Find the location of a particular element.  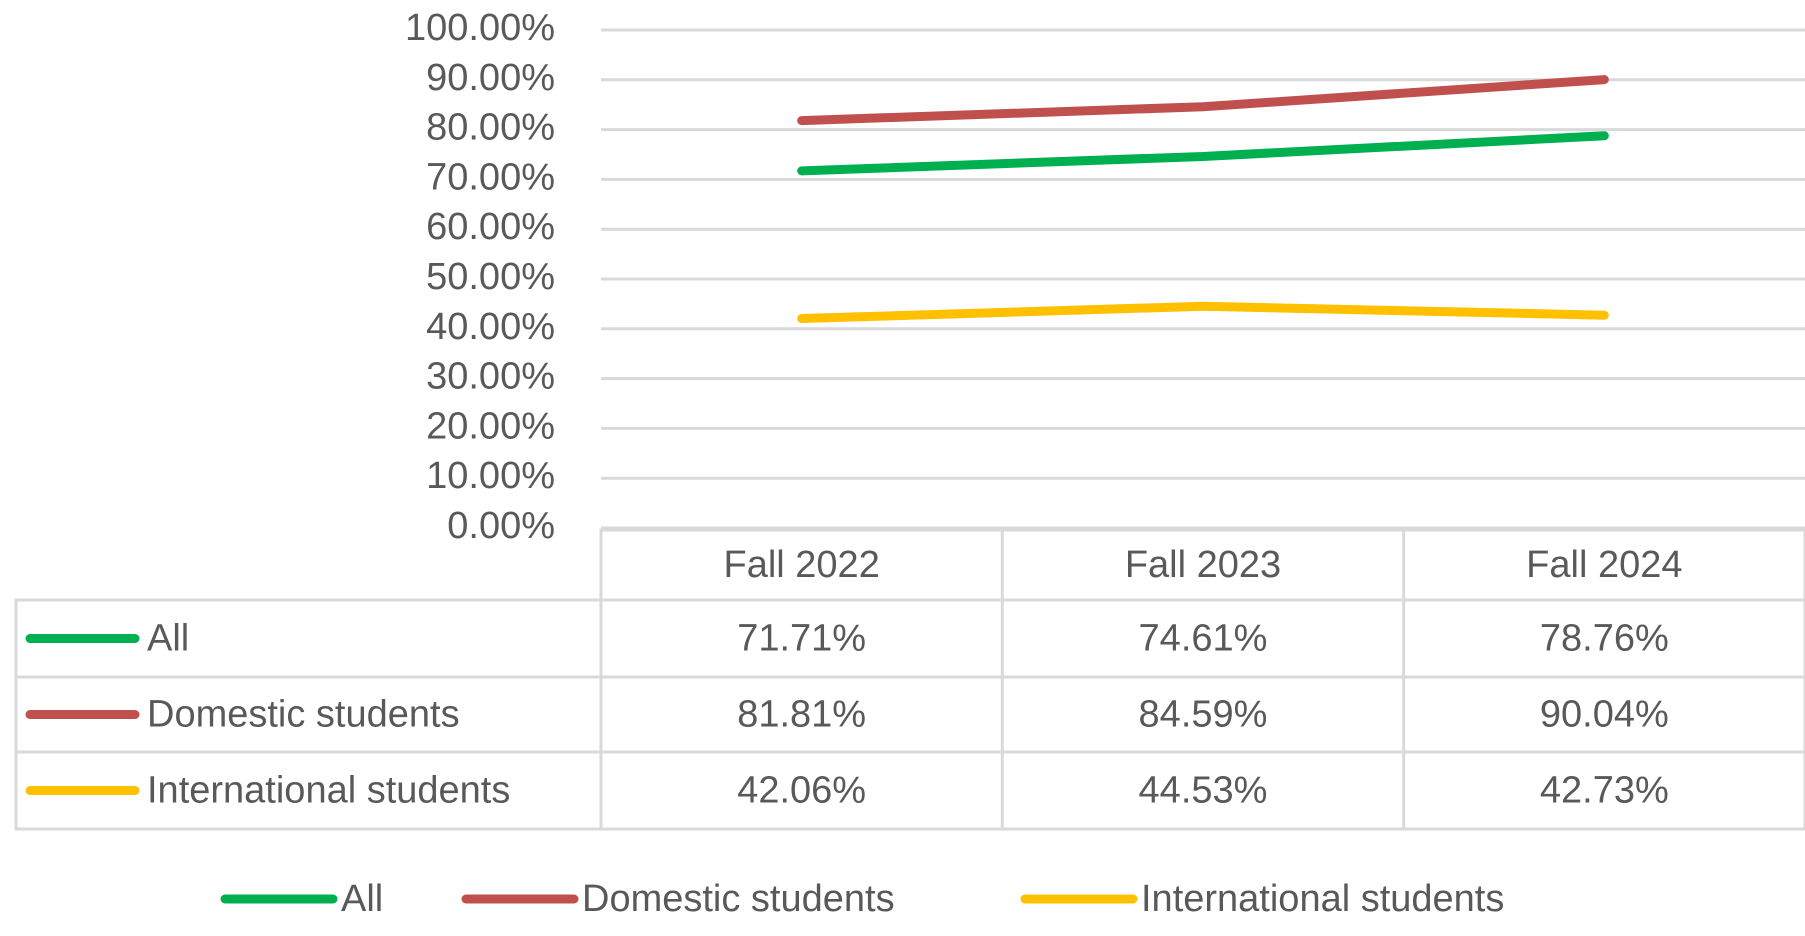

x-tick-label: Fall 2022 is located at coordinates (802, 565).